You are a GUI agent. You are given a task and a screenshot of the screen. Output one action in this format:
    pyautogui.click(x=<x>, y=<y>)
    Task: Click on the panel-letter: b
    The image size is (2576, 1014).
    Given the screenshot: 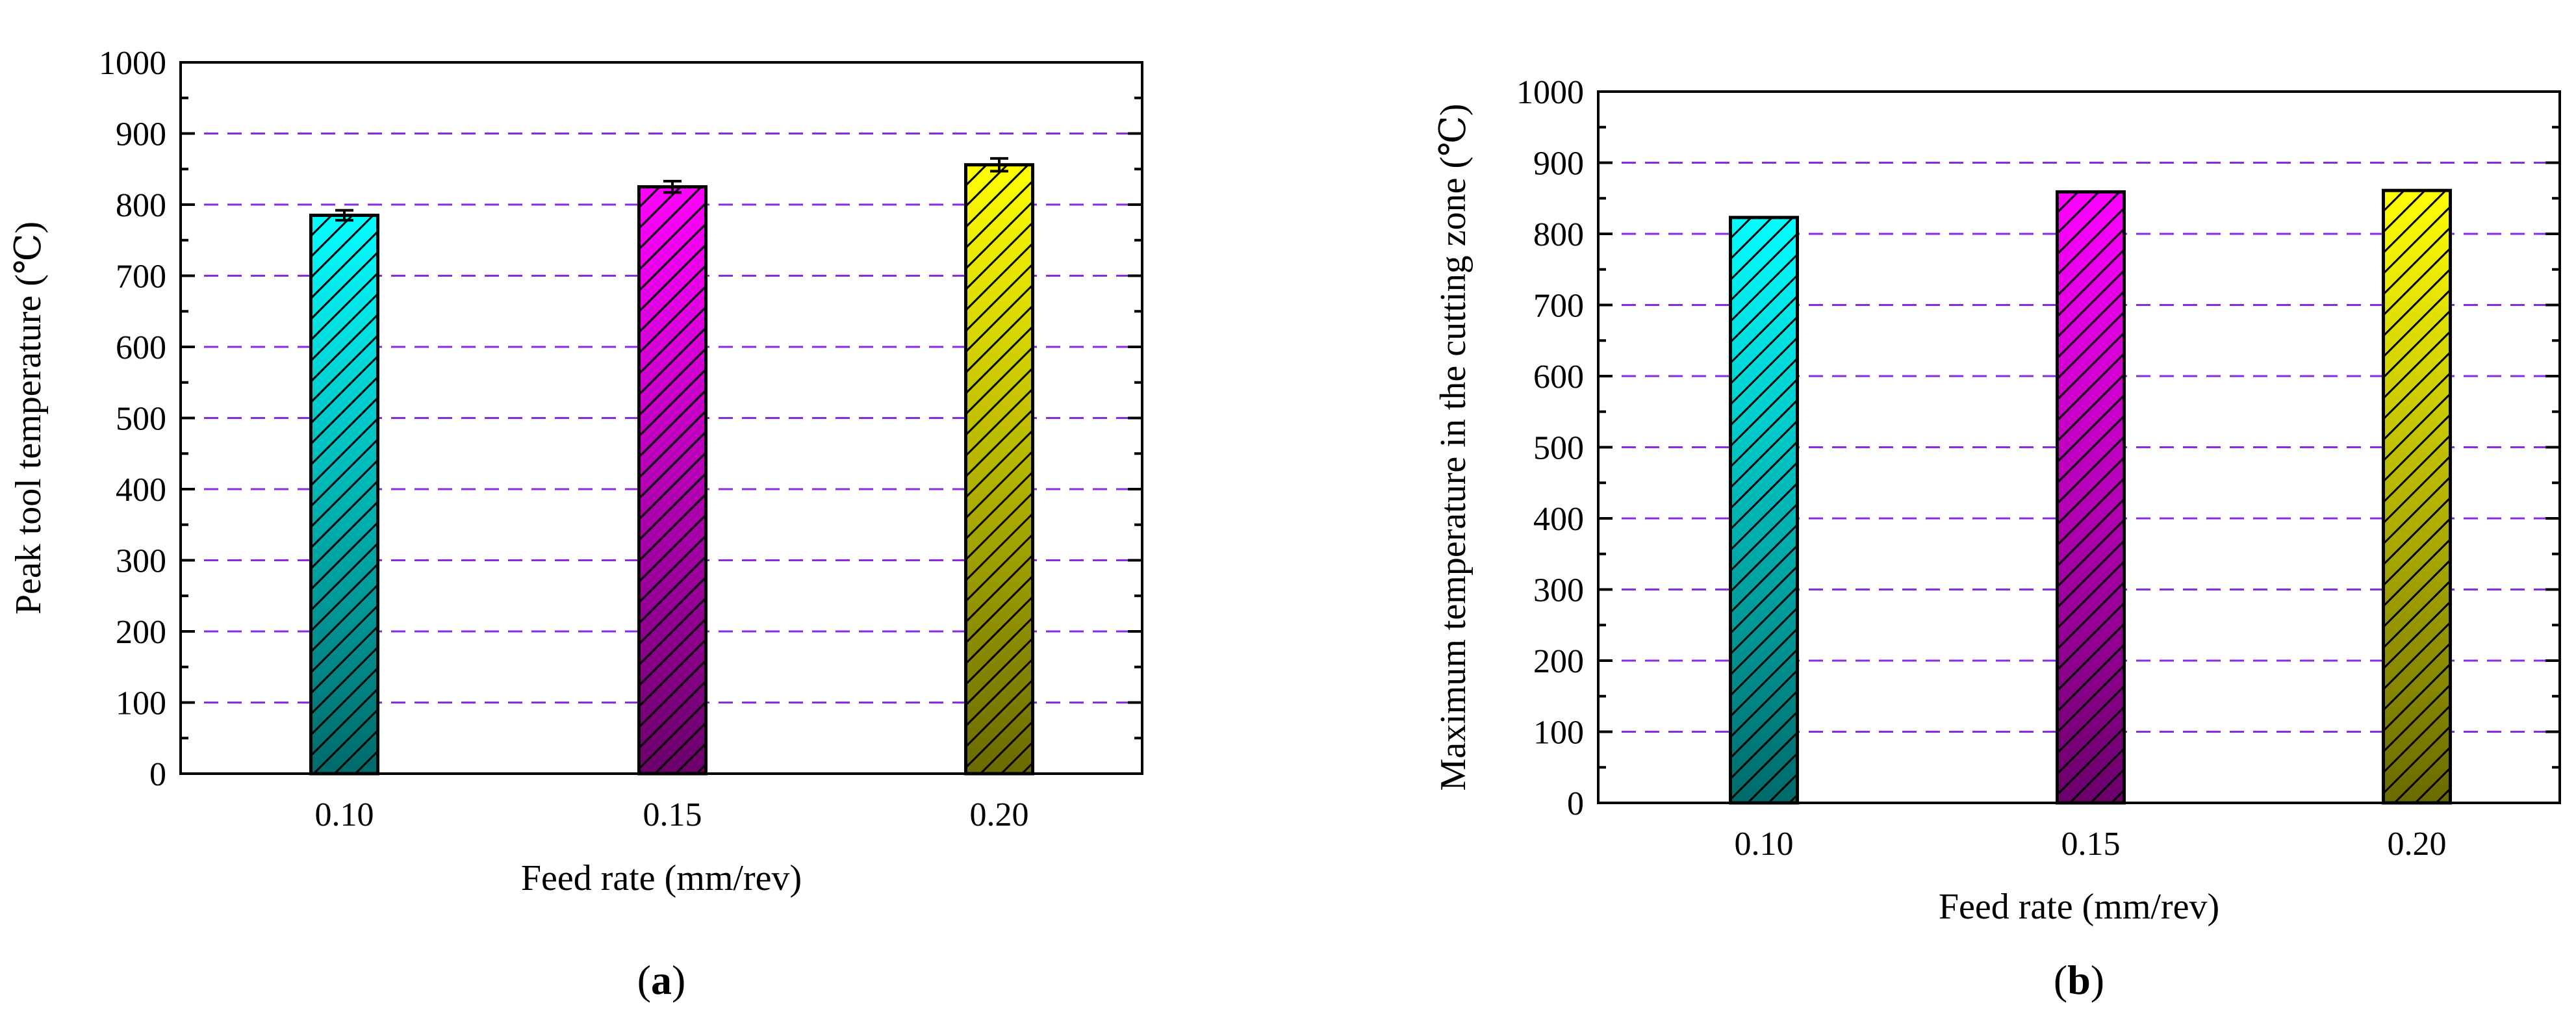 What is the action you would take?
    pyautogui.click(x=2079, y=980)
    